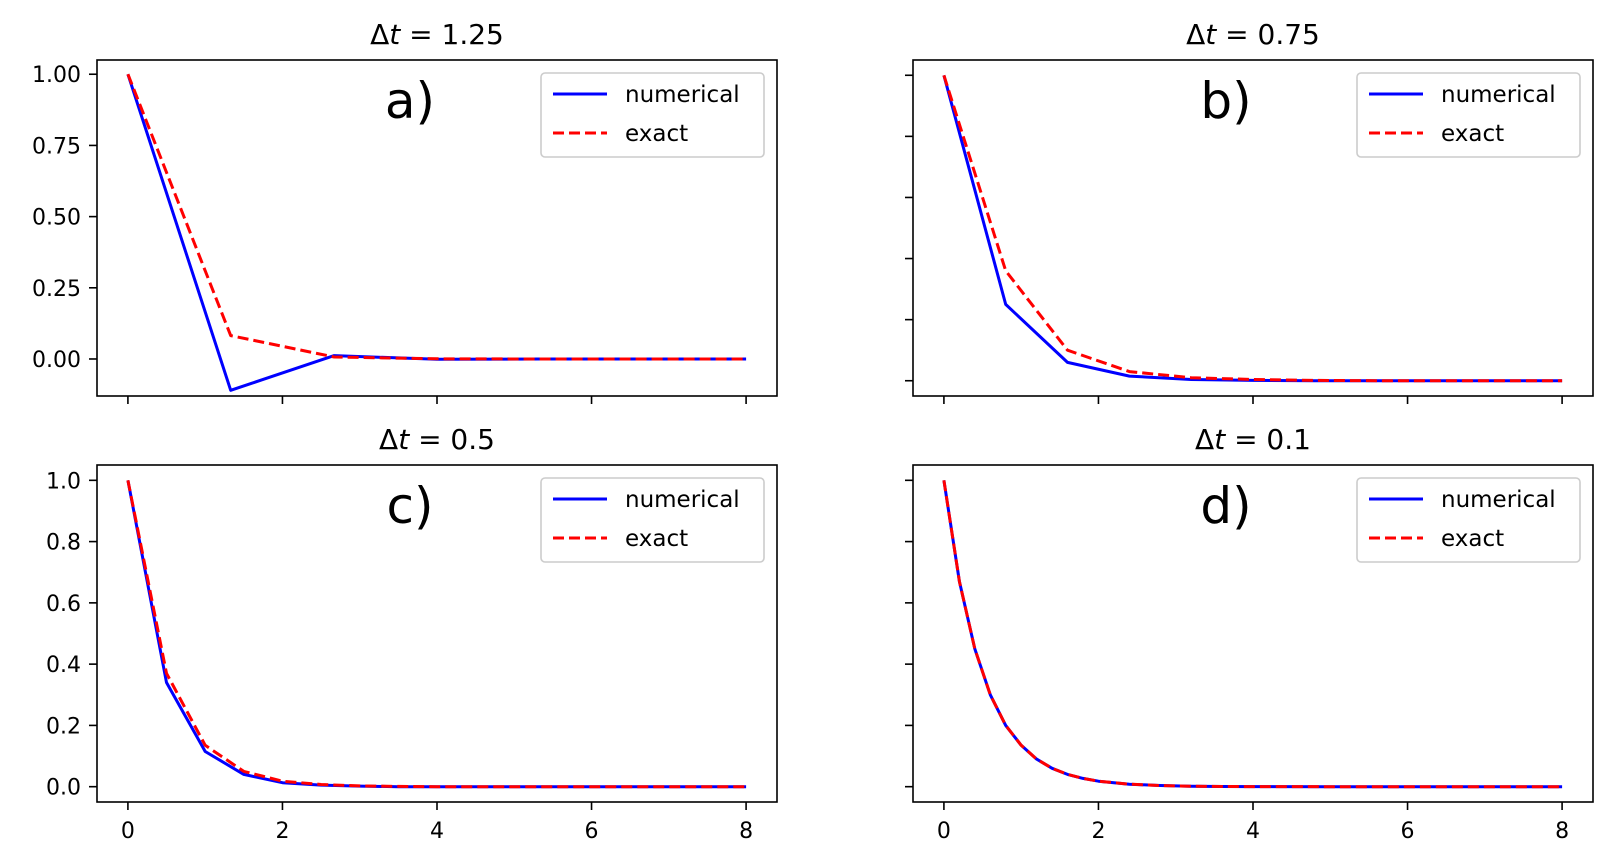 This screenshot has height=862, width=1604. I want to click on y-tick-label: 0.8, so click(63, 543).